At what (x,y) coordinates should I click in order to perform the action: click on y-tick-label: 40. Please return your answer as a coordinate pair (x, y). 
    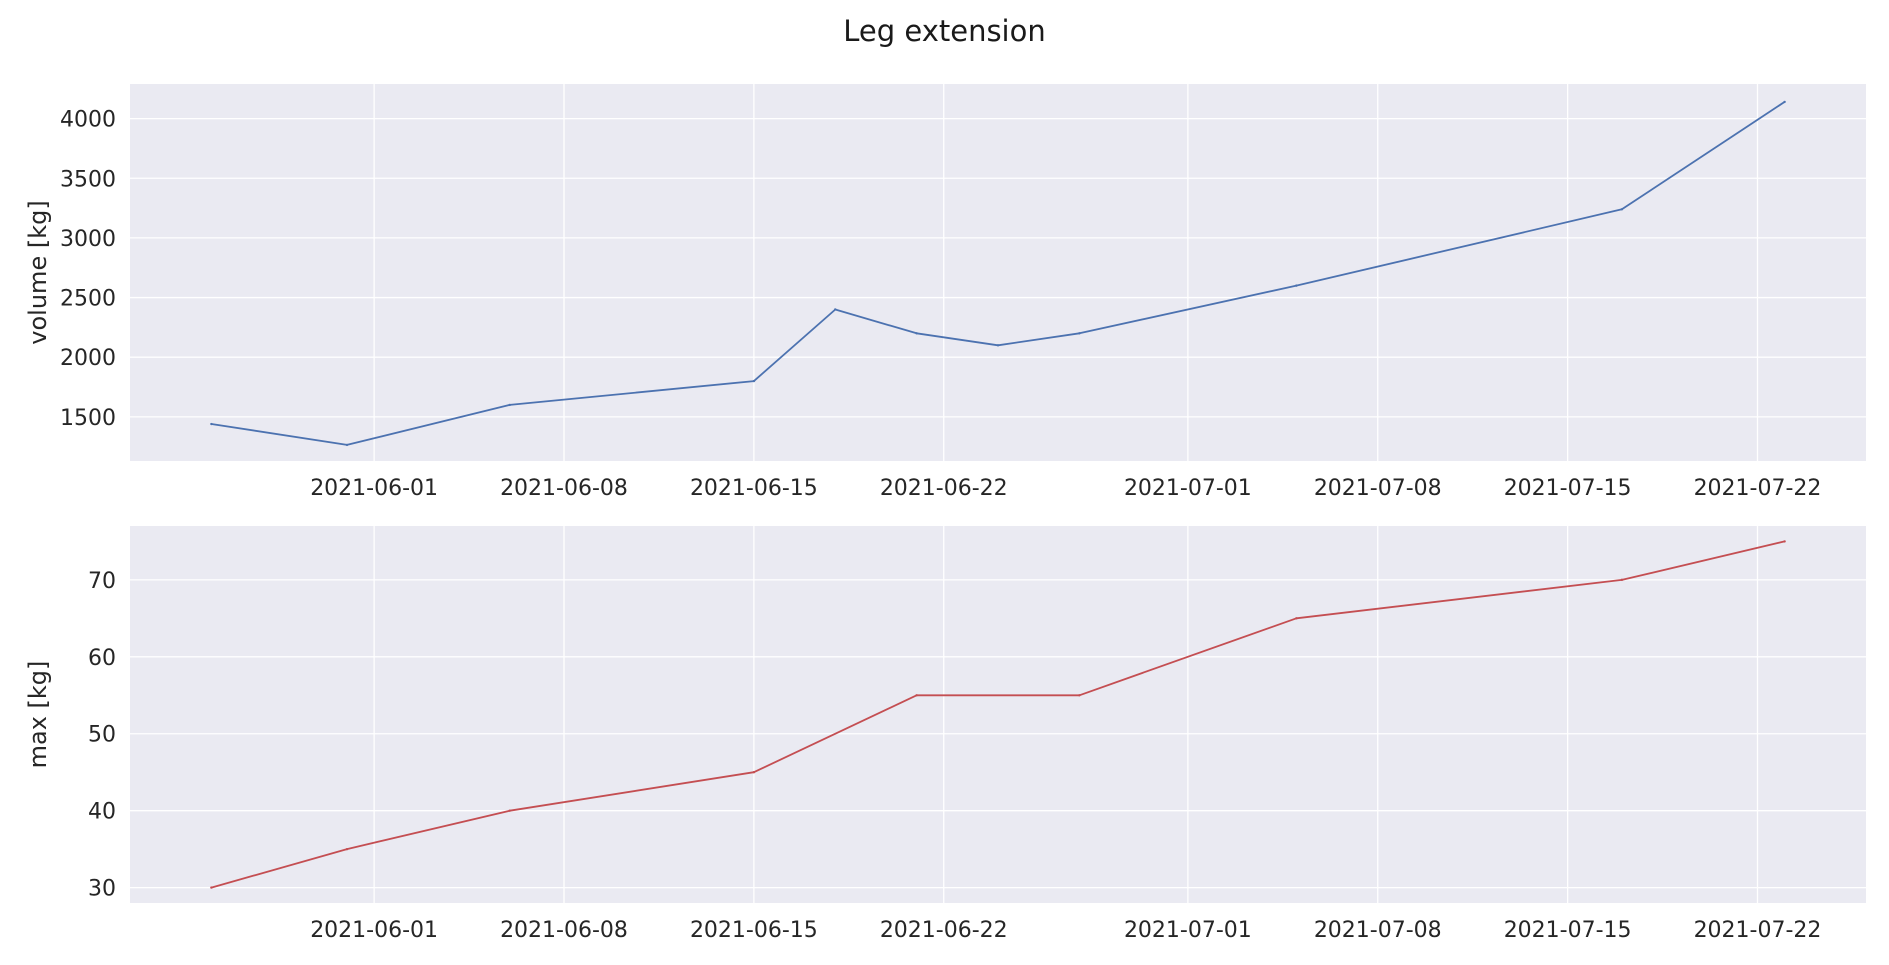
    Looking at the image, I should click on (102, 812).